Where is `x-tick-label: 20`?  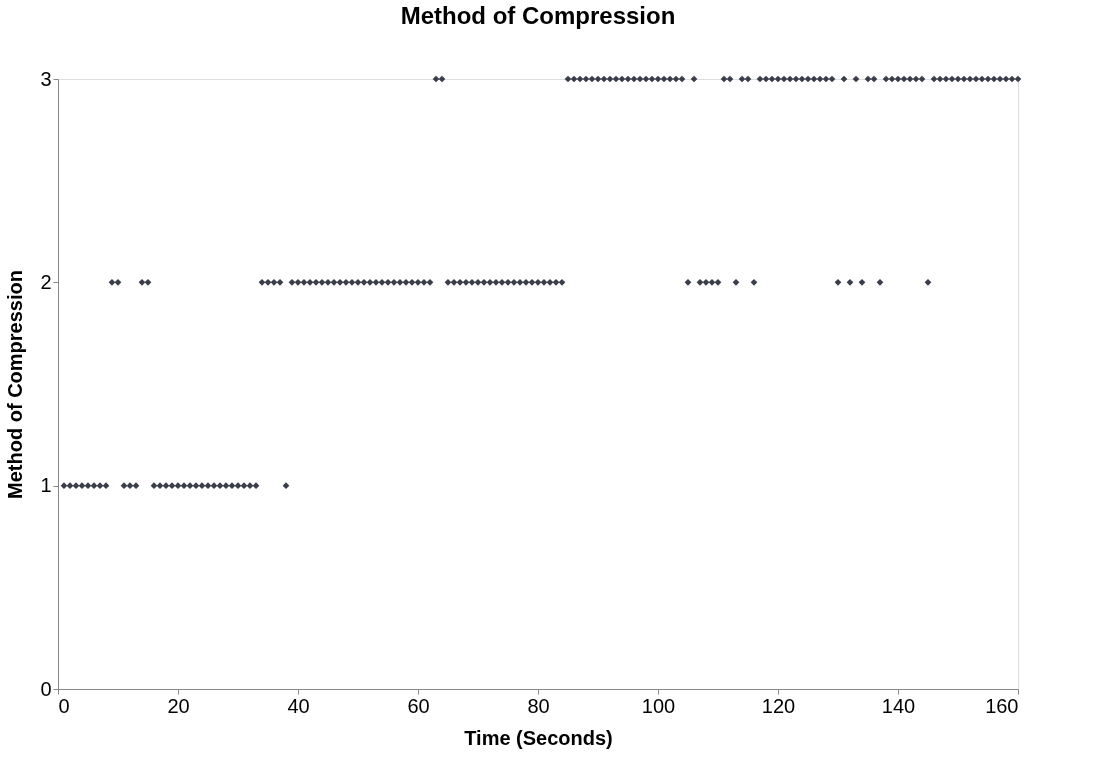
x-tick-label: 20 is located at coordinates (178, 705).